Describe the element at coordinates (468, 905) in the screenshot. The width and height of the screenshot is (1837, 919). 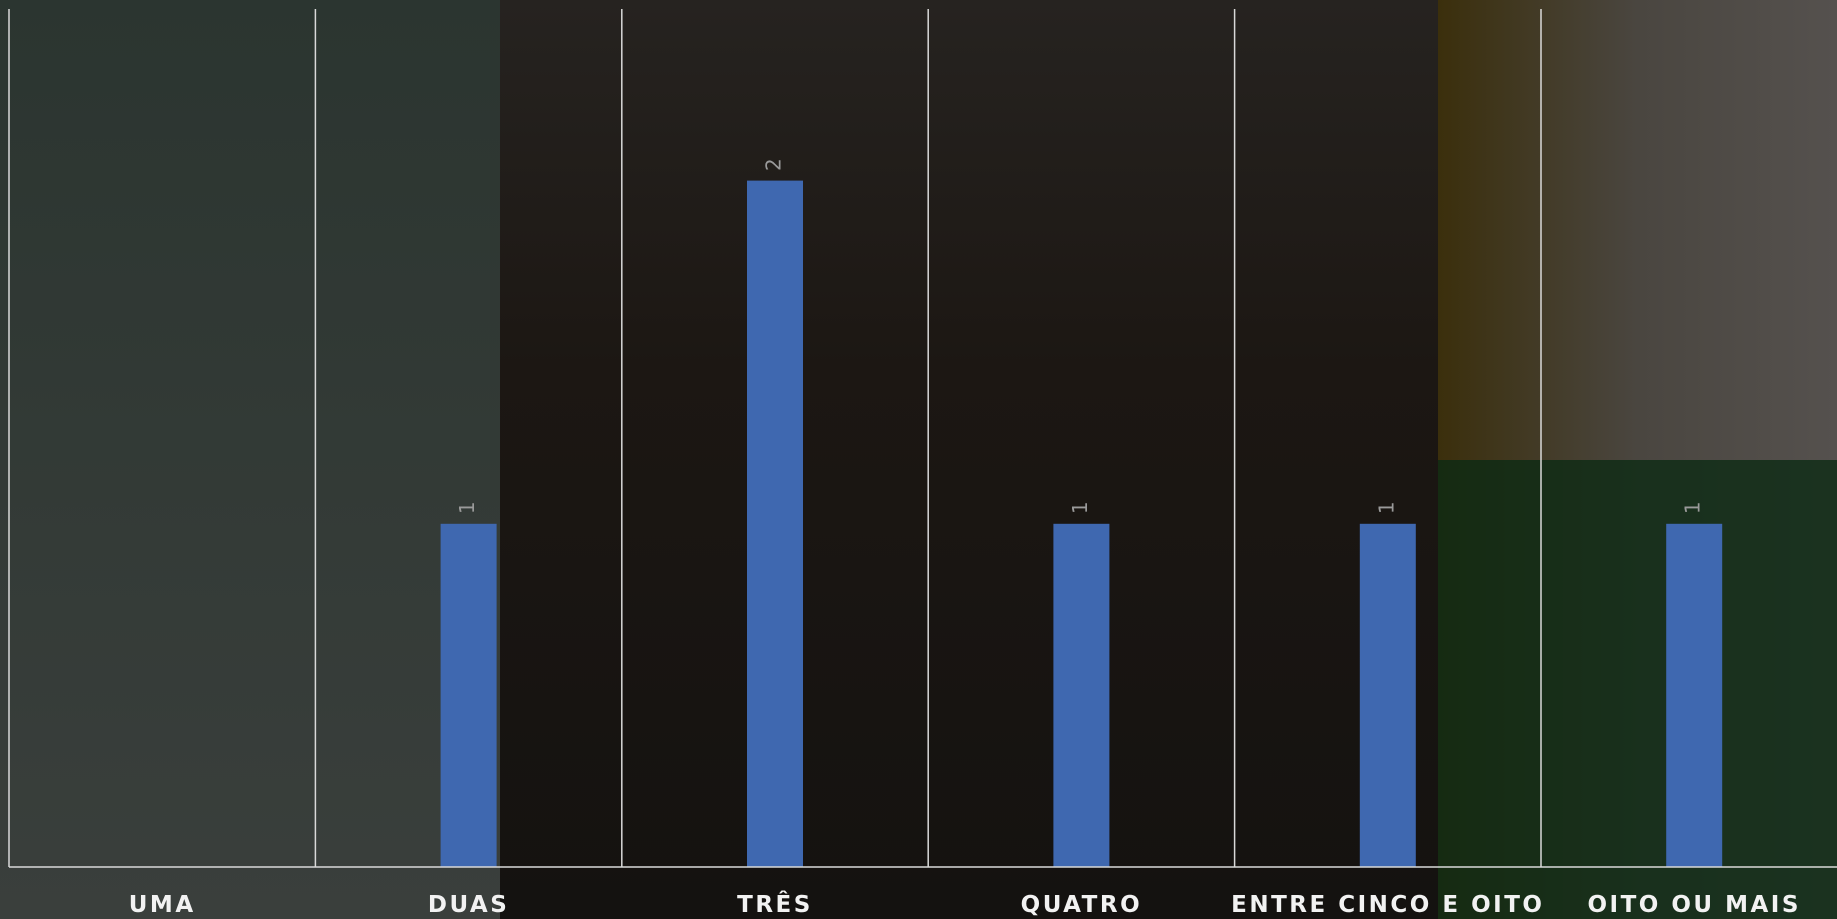
I see `x-tick-label: DUAS` at that location.